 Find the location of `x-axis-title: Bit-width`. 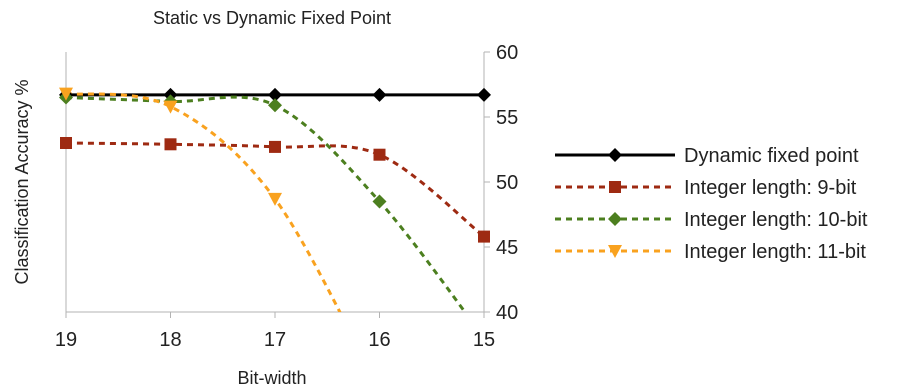

x-axis-title: Bit-width is located at coordinates (271, 378).